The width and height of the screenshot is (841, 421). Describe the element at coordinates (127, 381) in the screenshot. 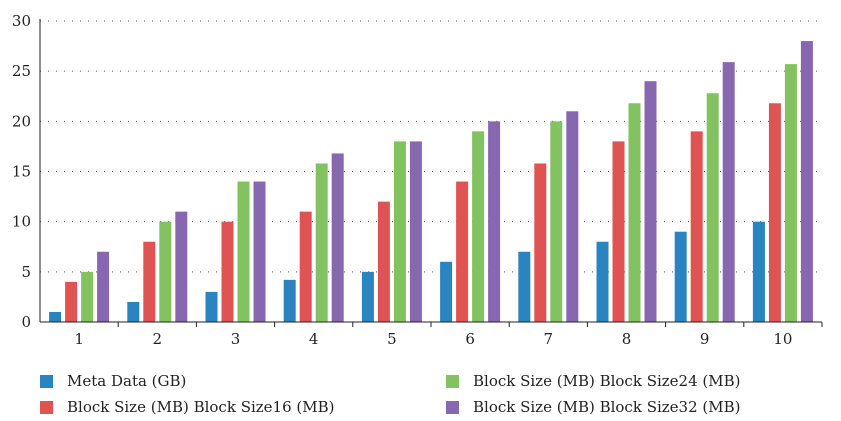

I see `legend-label: Meta Data (GB)` at that location.